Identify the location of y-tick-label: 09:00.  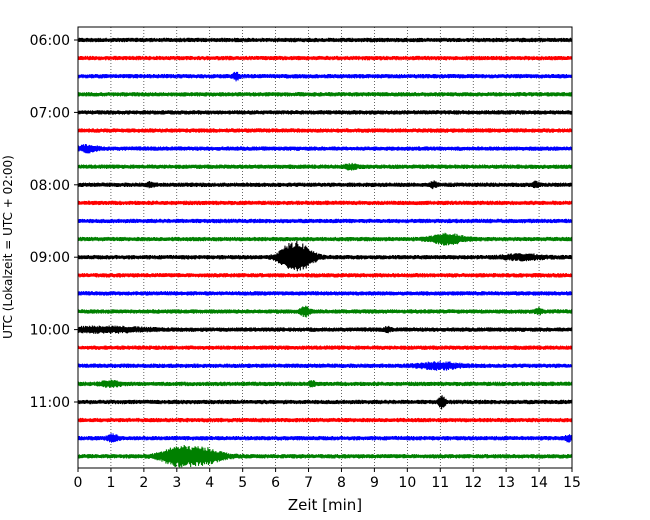
(50, 258).